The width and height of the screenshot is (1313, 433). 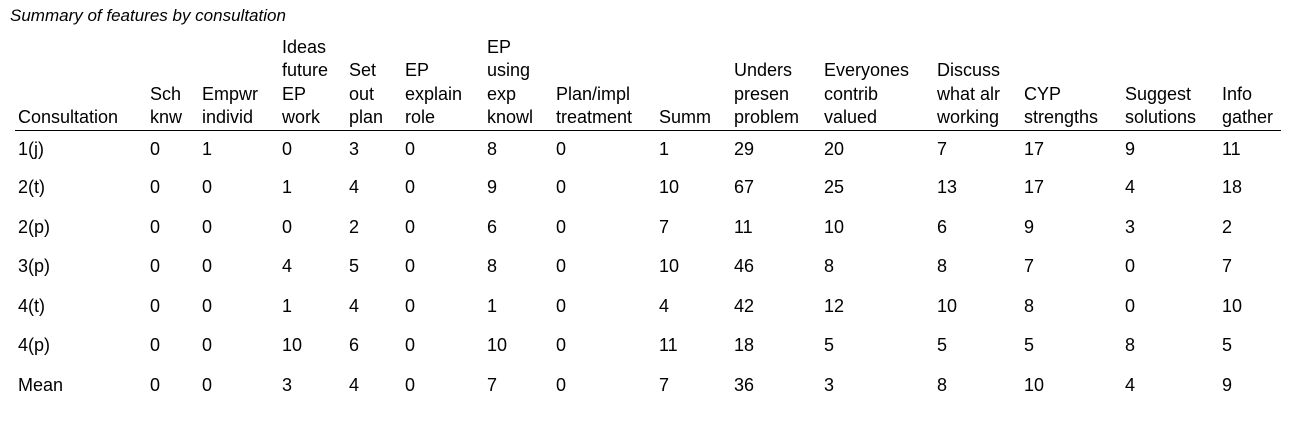 What do you see at coordinates (301, 116) in the screenshot?
I see `column-header-line: work` at bounding box center [301, 116].